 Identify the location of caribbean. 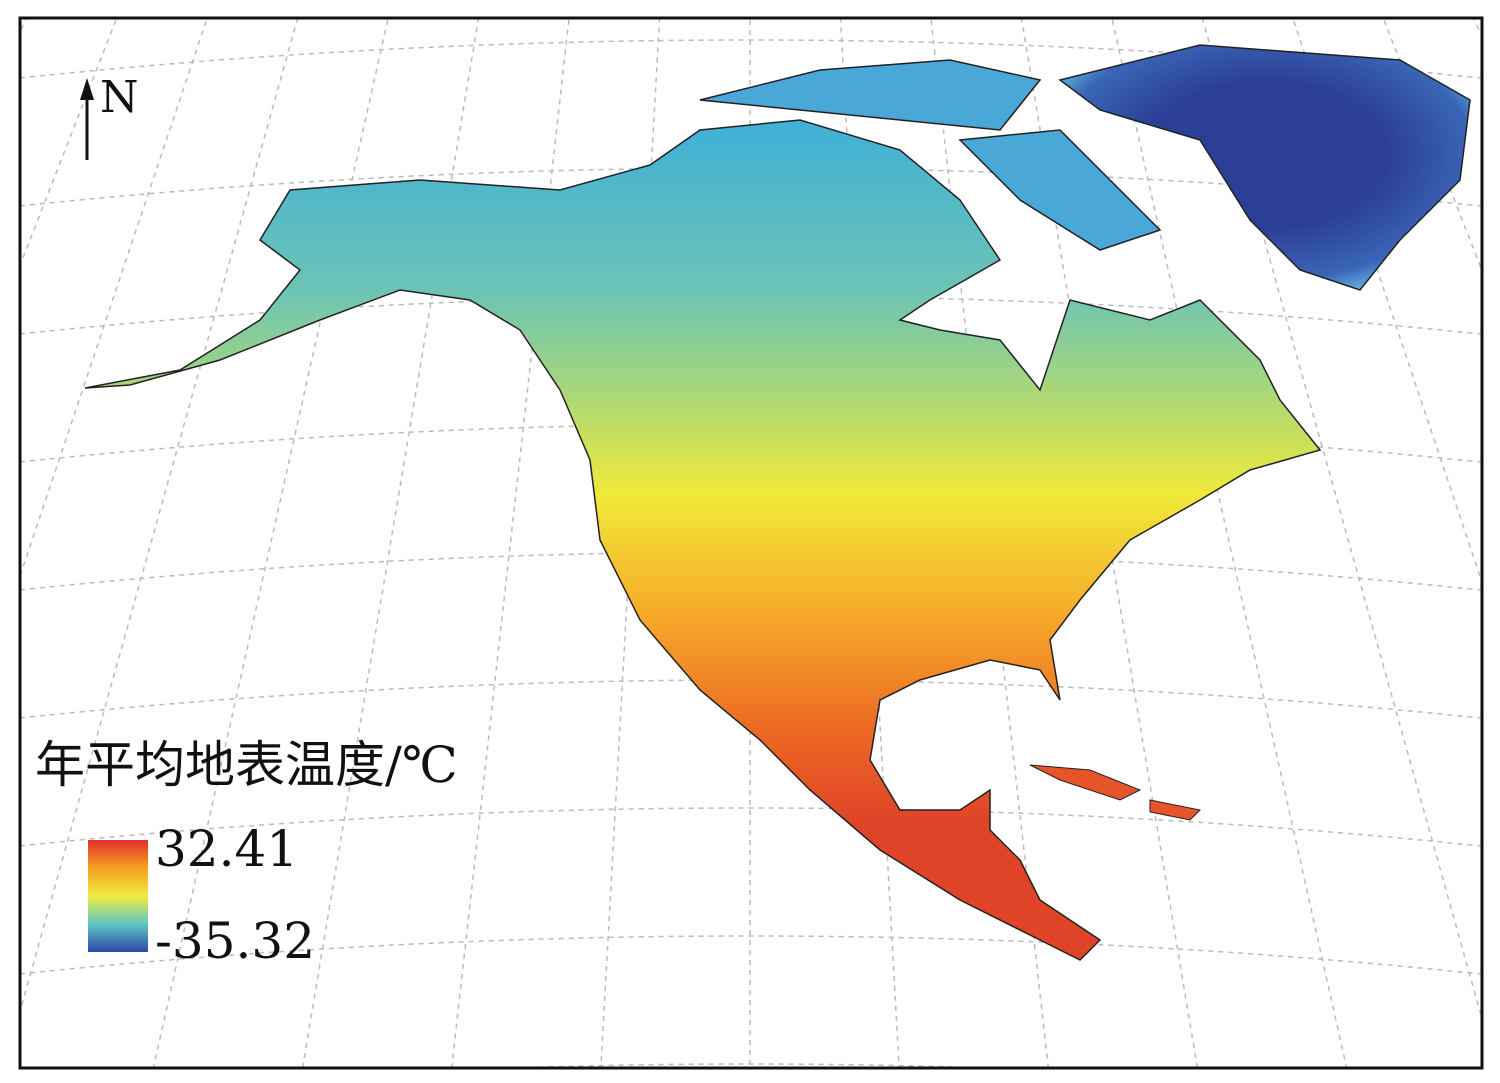
(1115, 792).